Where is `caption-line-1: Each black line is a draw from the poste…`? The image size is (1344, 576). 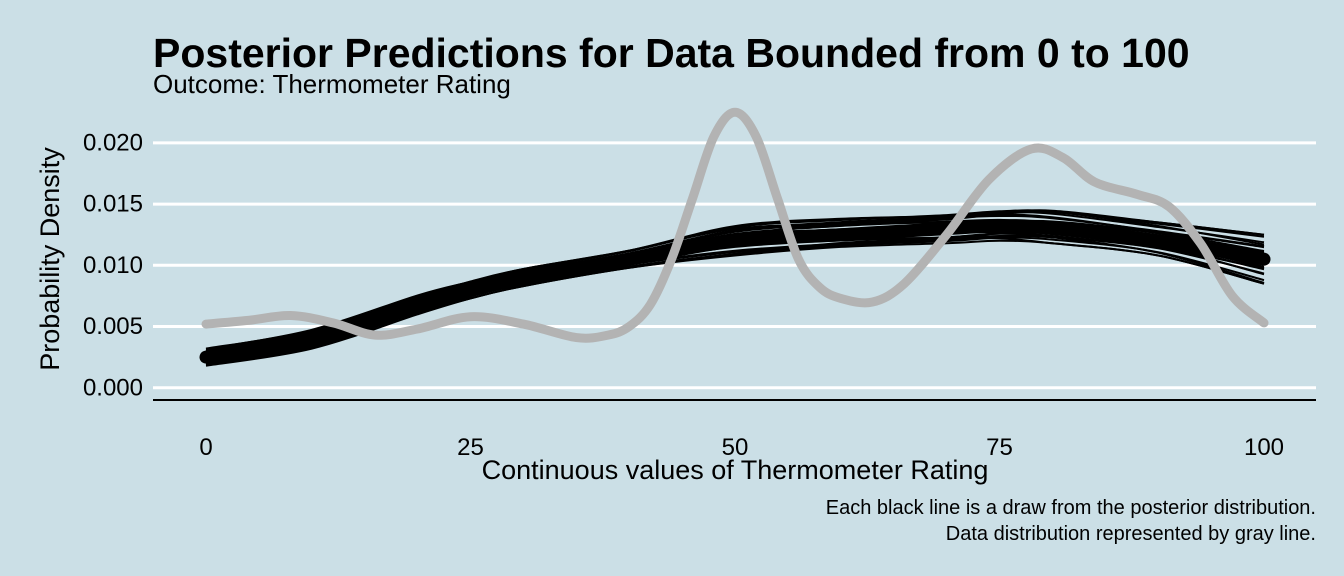 caption-line-1: Each black line is a draw from the poste… is located at coordinates (1071, 508).